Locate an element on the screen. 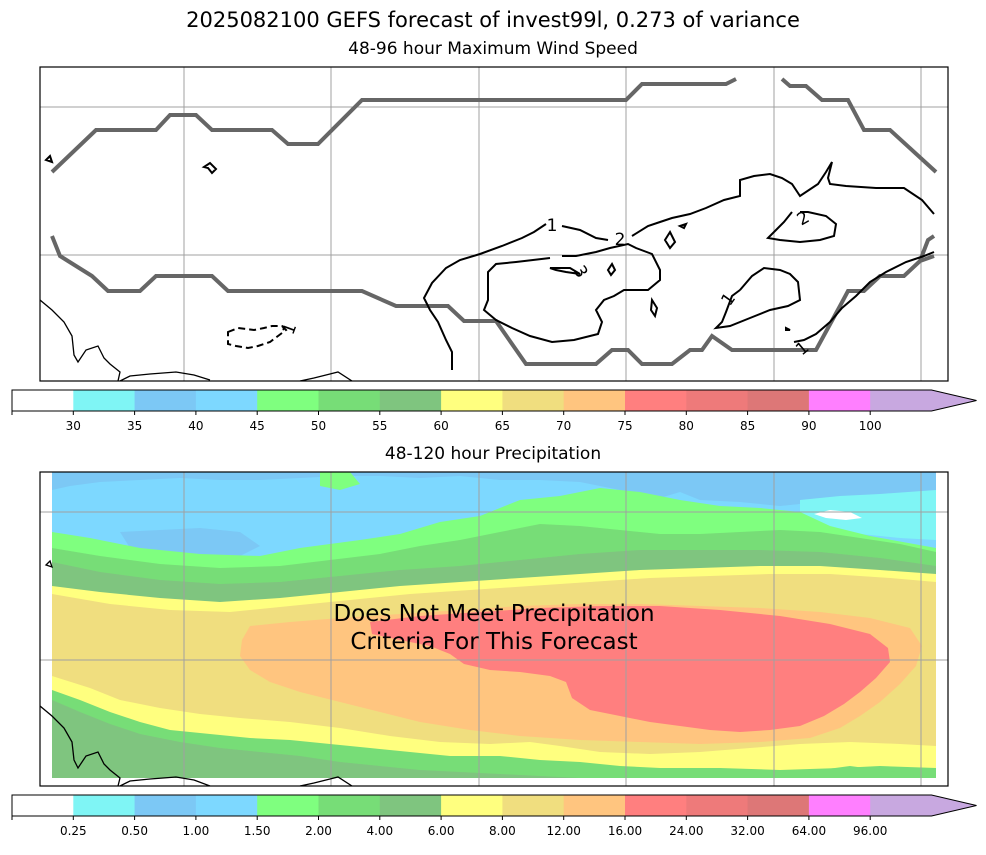 This screenshot has height=855, width=986. colorbar-tick-label: 64.00 is located at coordinates (809, 831).